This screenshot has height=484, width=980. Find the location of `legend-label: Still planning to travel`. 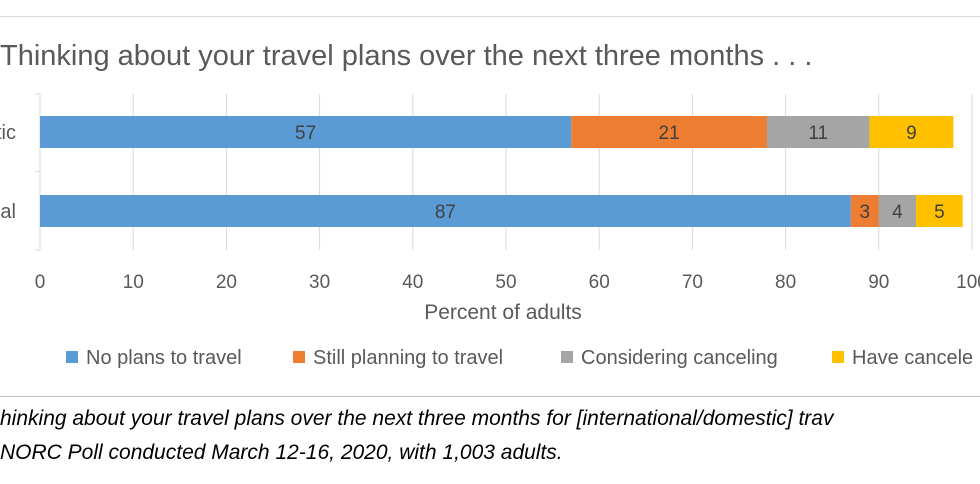

legend-label: Still planning to travel is located at coordinates (408, 358).